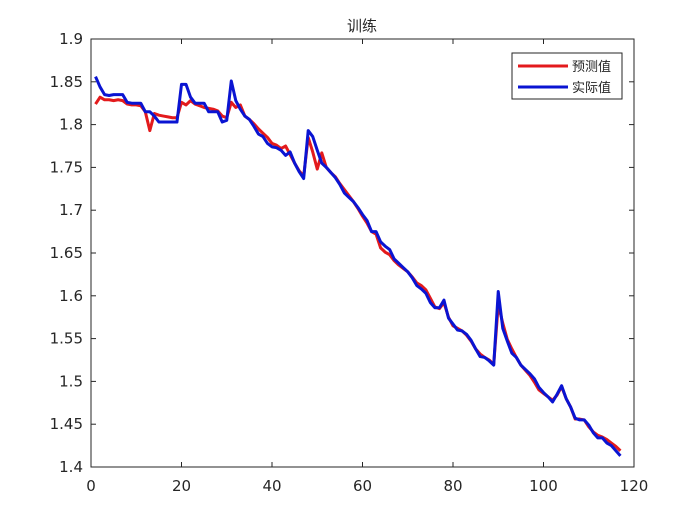  Describe the element at coordinates (71, 39) in the screenshot. I see `y-tick-label: 1.9` at that location.